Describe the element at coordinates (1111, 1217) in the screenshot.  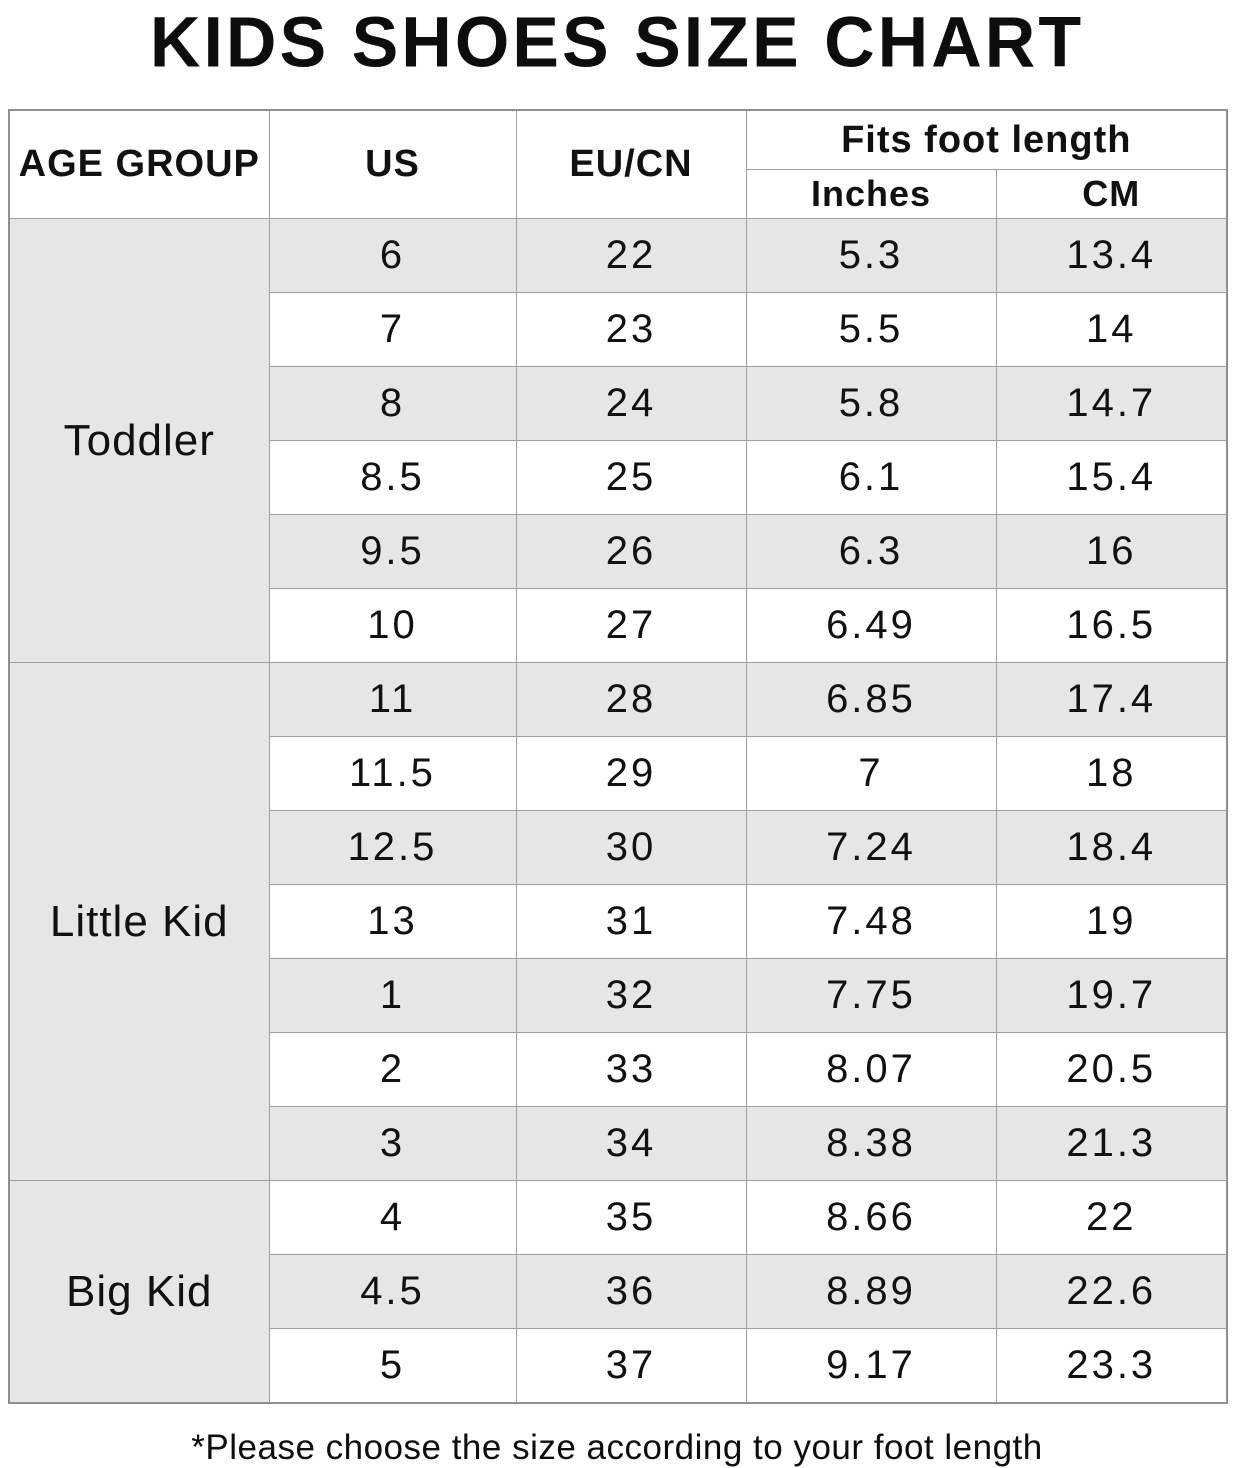
I see `cm-cell: 22` at that location.